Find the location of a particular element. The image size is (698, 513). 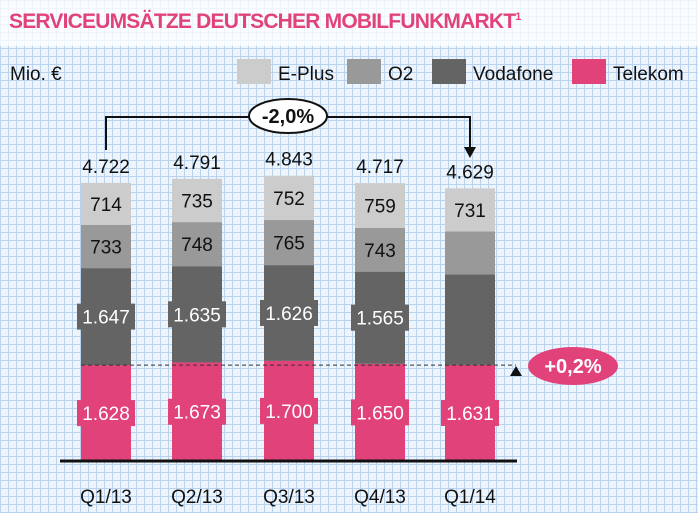

bar-e-plus-Q4/13 is located at coordinates (380, 205).